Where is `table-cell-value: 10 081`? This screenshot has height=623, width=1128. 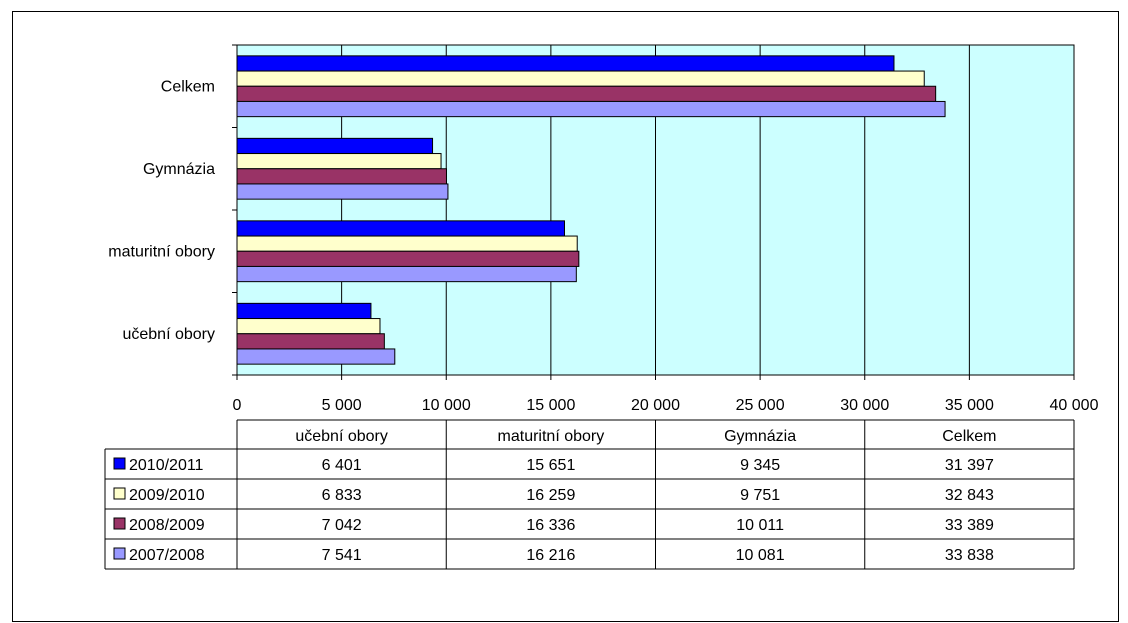
table-cell-value: 10 081 is located at coordinates (760, 555).